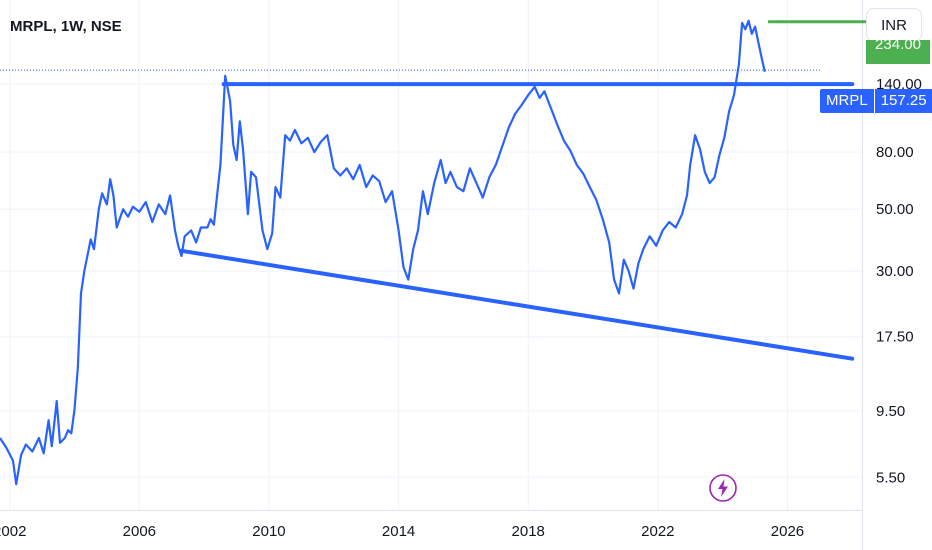 The image size is (932, 550). Describe the element at coordinates (898, 46) in the screenshot. I see `target-price-value: 234.00` at that location.